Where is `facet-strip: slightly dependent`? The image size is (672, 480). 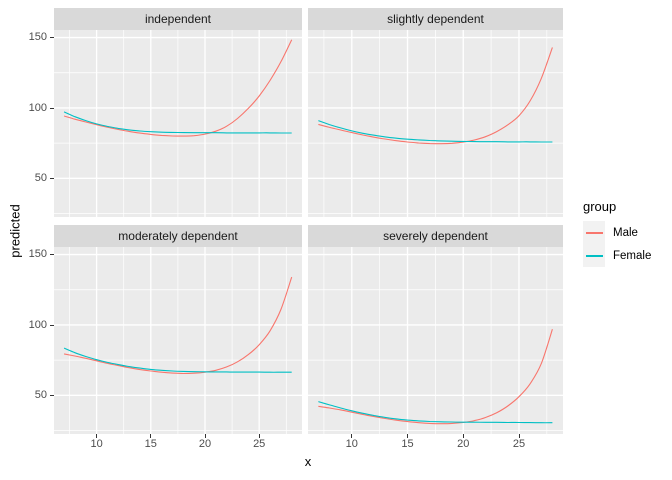
facet-strip: slightly dependent is located at coordinates (435, 19).